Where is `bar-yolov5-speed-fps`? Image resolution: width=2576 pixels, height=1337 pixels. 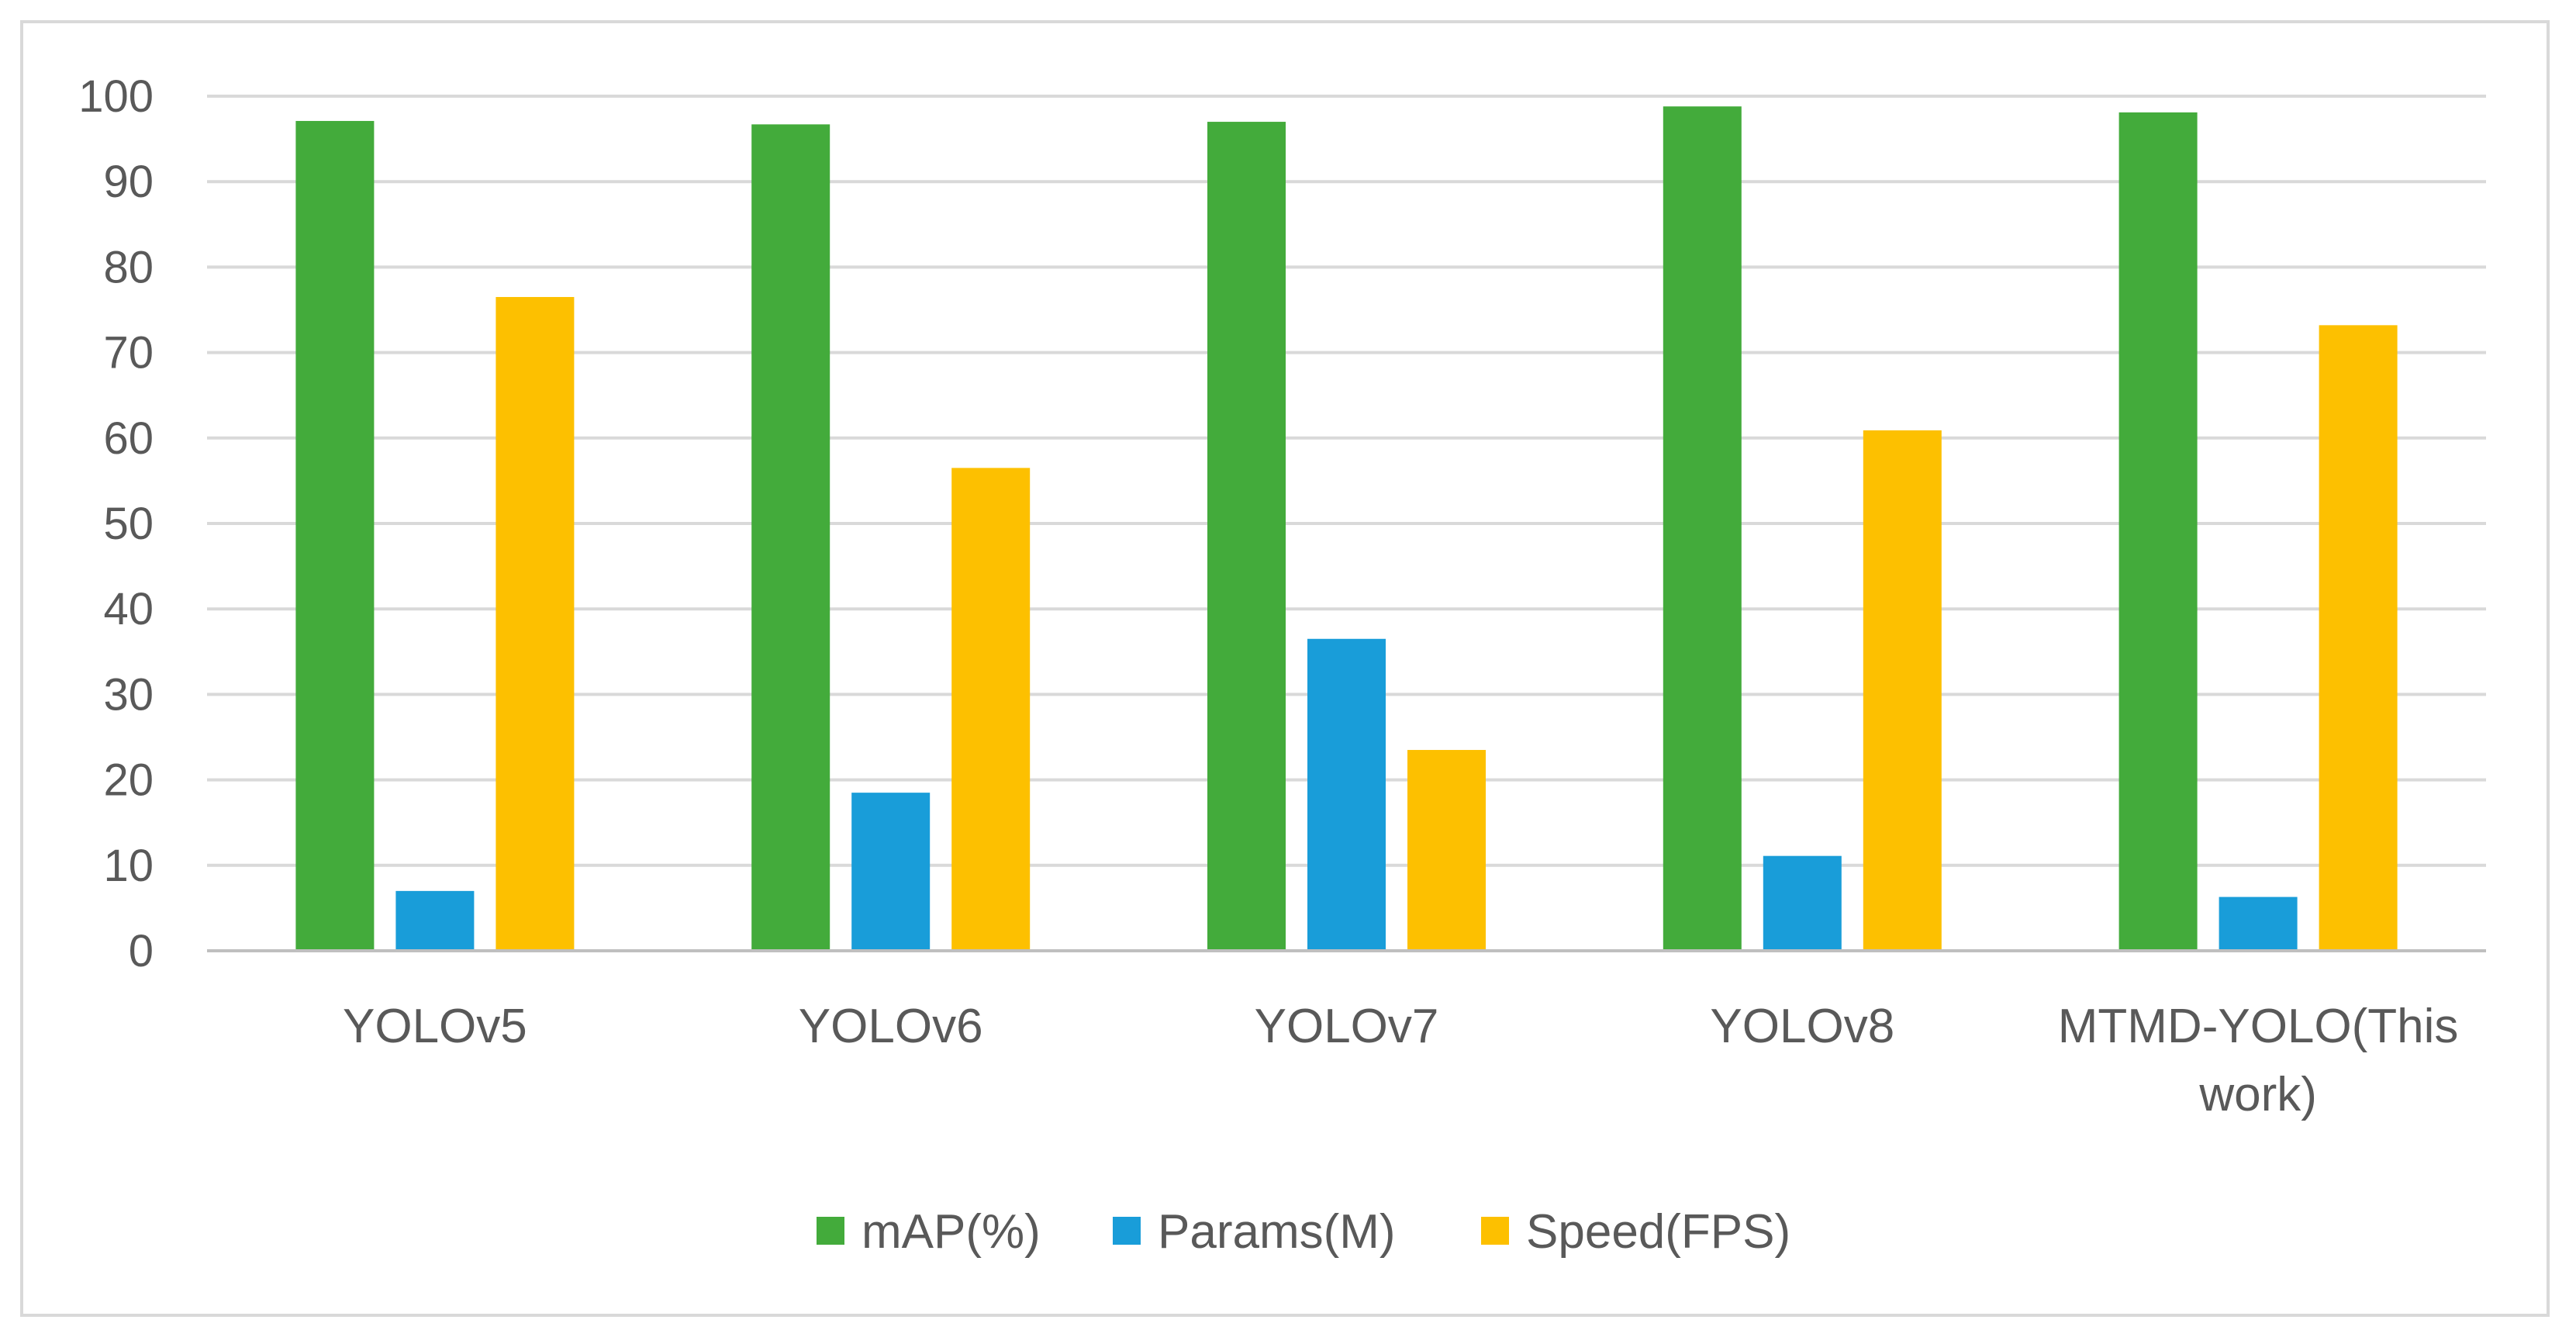
bar-yolov5-speed-fps is located at coordinates (535, 624).